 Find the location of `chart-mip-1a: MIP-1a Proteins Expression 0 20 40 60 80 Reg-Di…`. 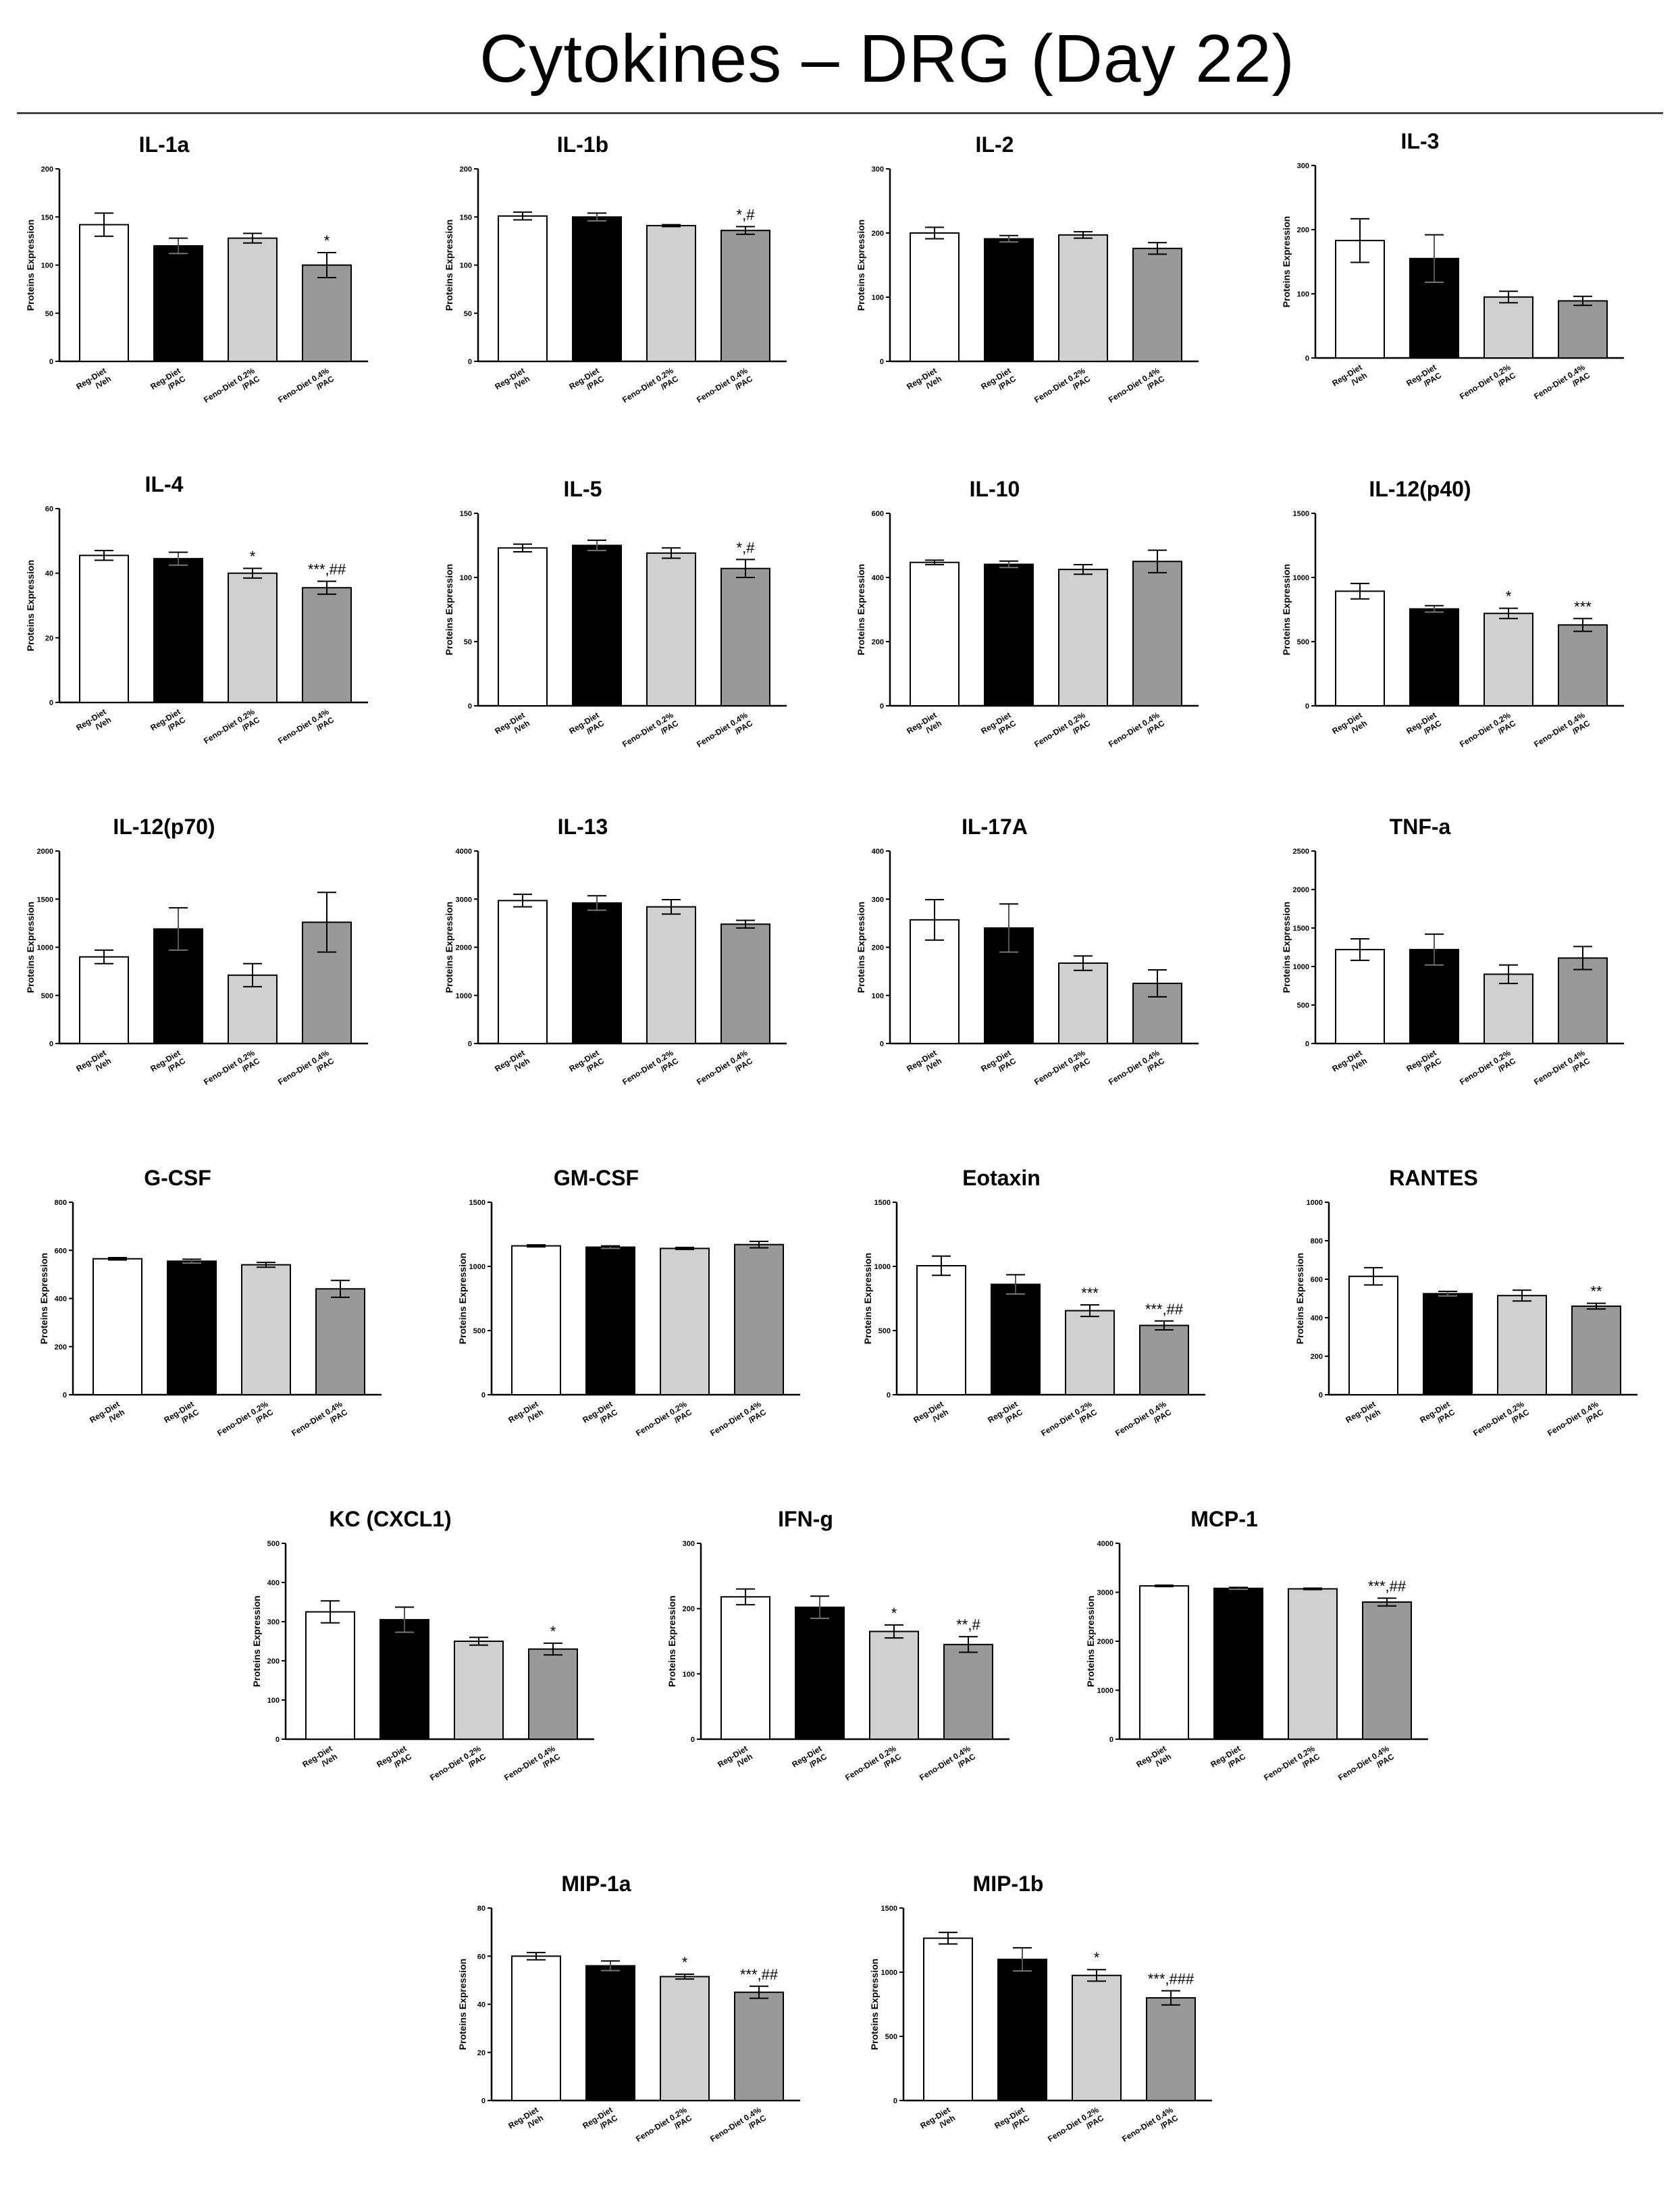

chart-mip-1a: MIP-1a Proteins Expression 0 20 40 60 80 Reg-Di… is located at coordinates (628, 2008).